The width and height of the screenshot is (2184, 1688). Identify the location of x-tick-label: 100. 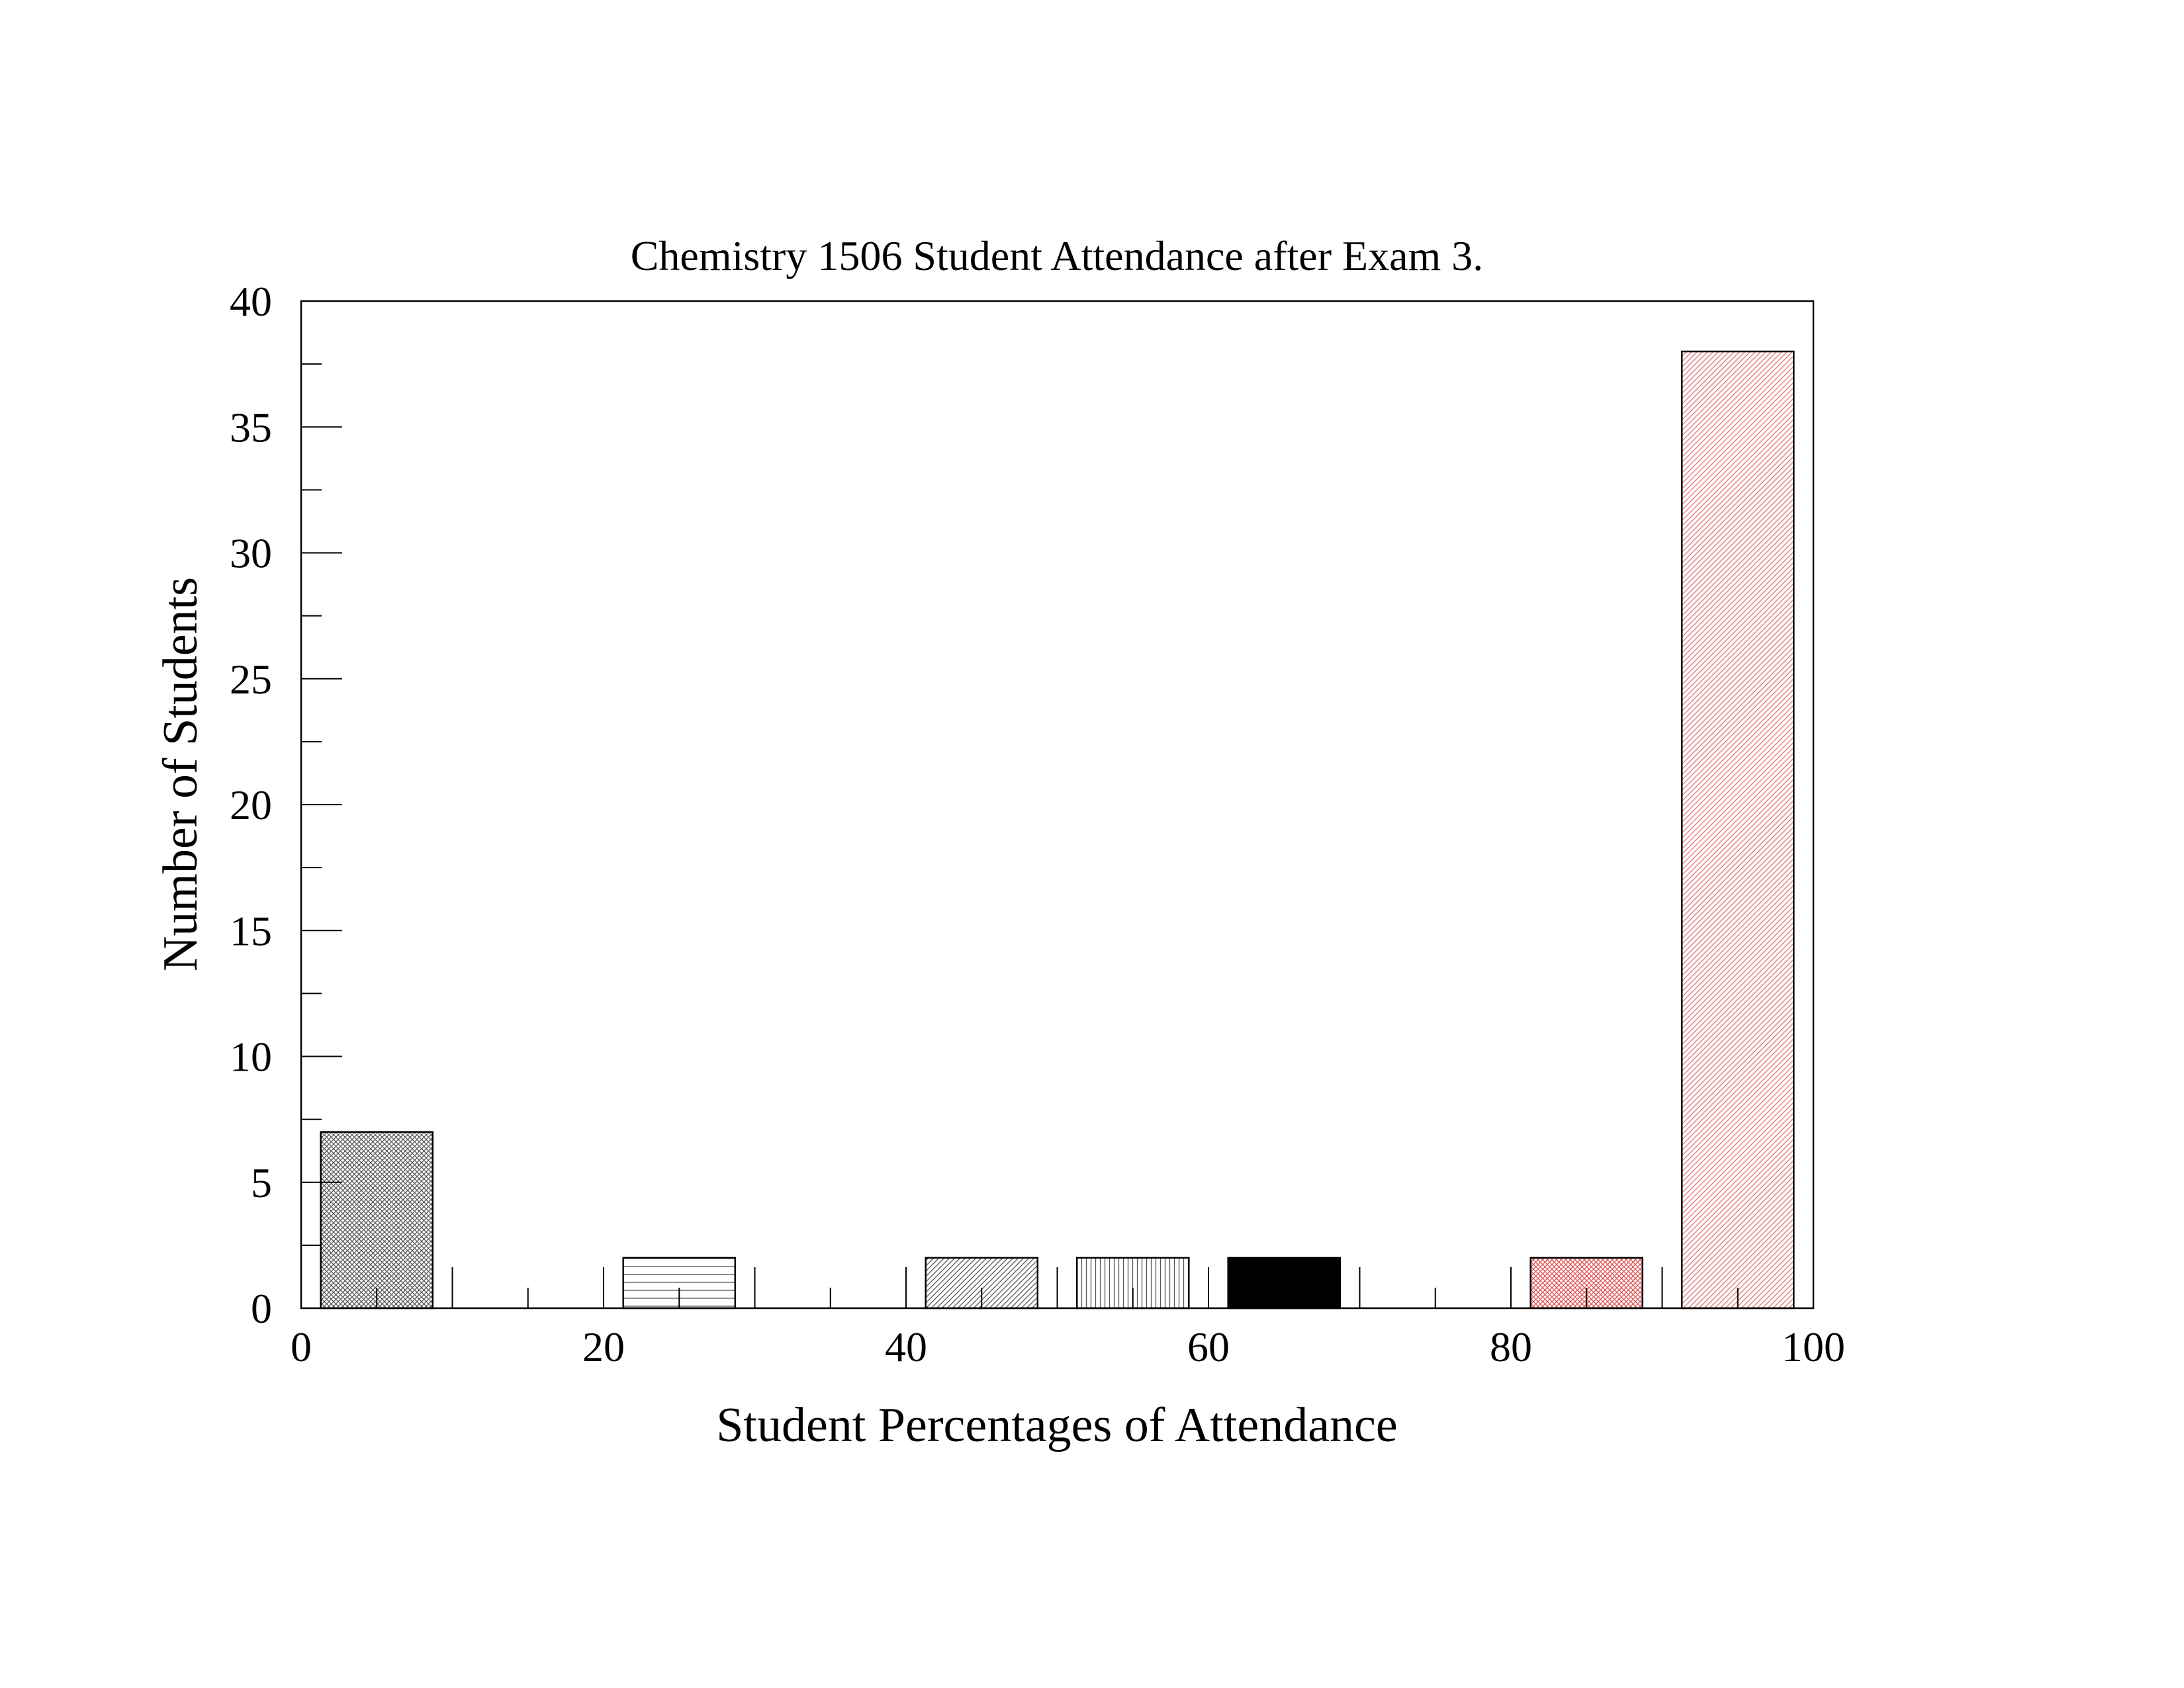
(1814, 1346).